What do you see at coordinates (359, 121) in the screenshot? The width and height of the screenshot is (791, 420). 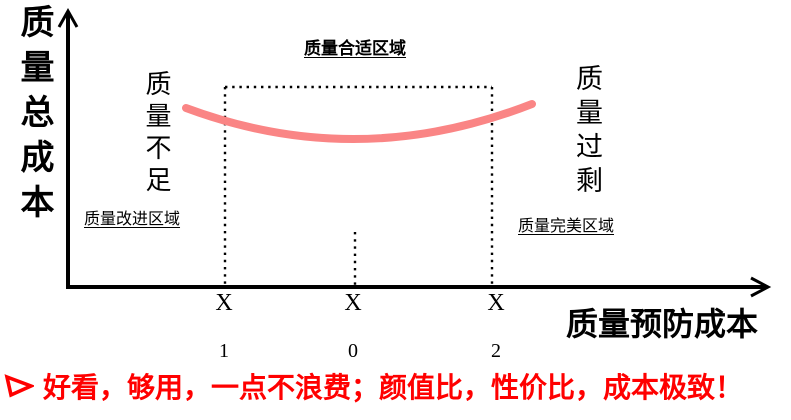 I see `total-cost-curve` at bounding box center [359, 121].